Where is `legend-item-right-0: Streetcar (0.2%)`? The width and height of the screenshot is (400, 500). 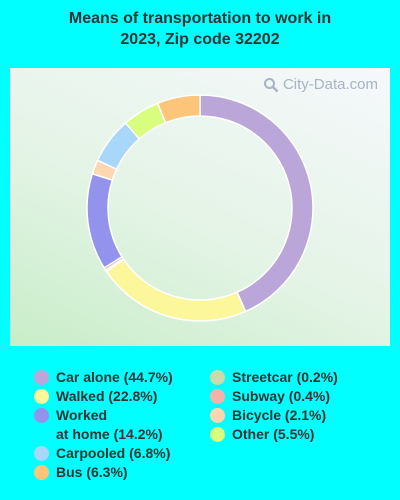
legend-item-right-0: Streetcar (0.2%) is located at coordinates (274, 377).